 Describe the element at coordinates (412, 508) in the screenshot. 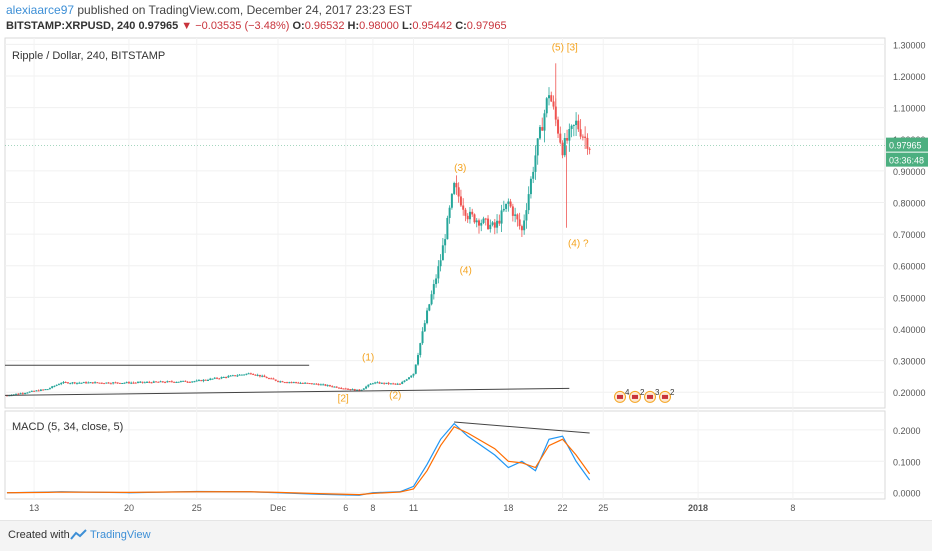

I see `time-axis: 13 20 25 Dec 6 8 11 18 22 25 2018 8` at that location.